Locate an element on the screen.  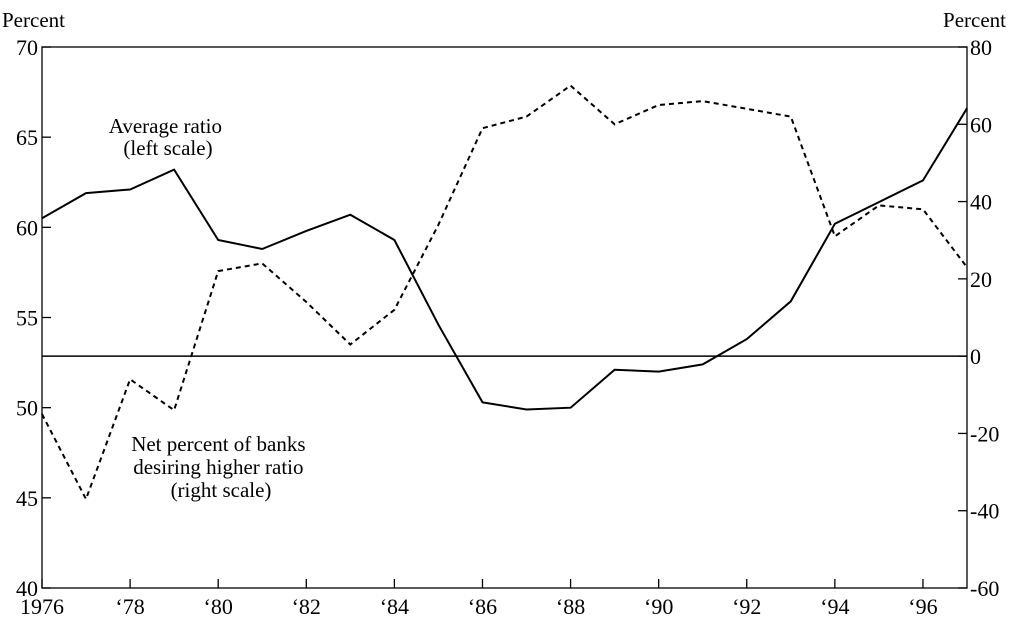
net-percent-annotation-line: Net percent of banks is located at coordinates (218, 444).